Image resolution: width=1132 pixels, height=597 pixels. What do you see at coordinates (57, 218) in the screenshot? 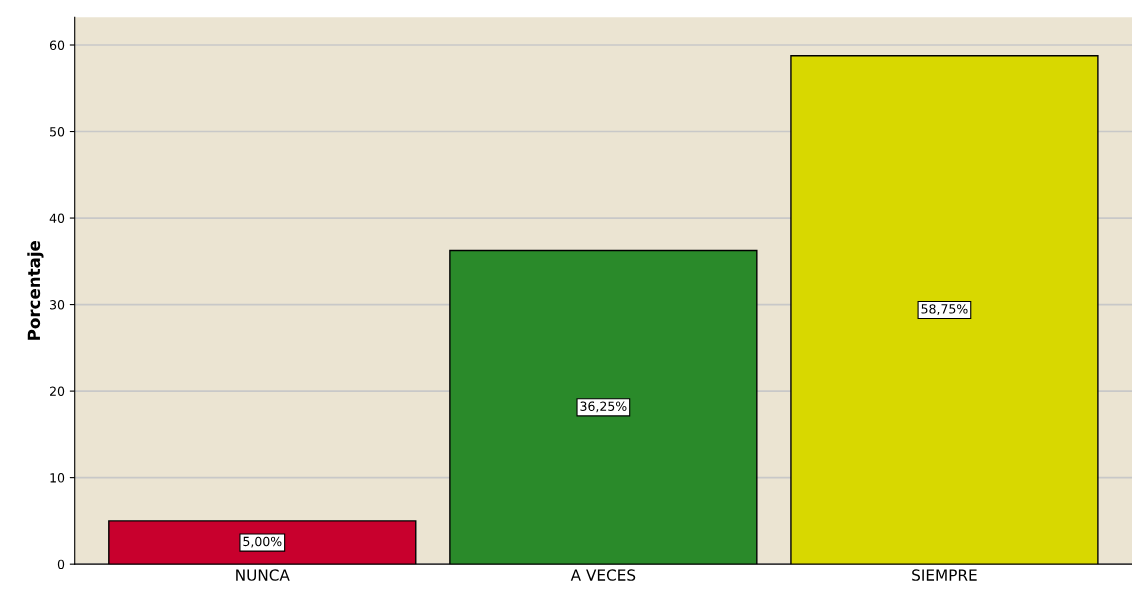
I see `y-tick-label: 40` at bounding box center [57, 218].